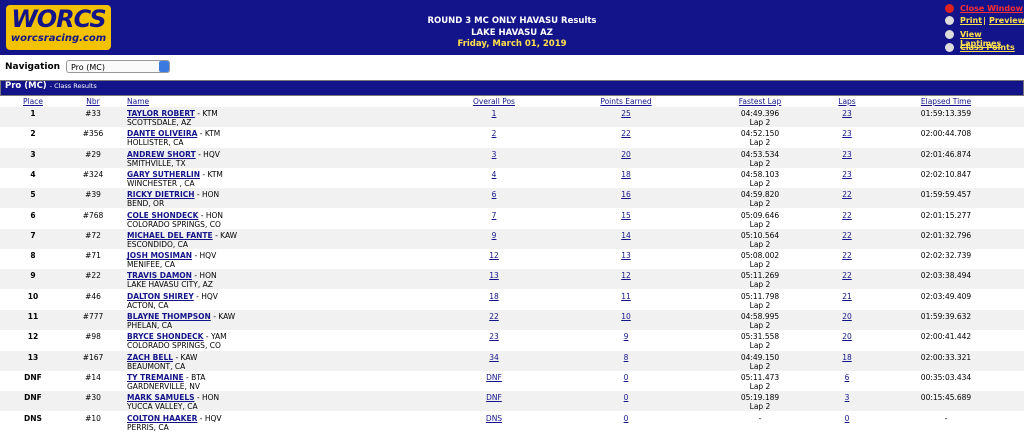 This screenshot has height=433, width=1024. I want to click on overall-pos: 9, so click(494, 235).